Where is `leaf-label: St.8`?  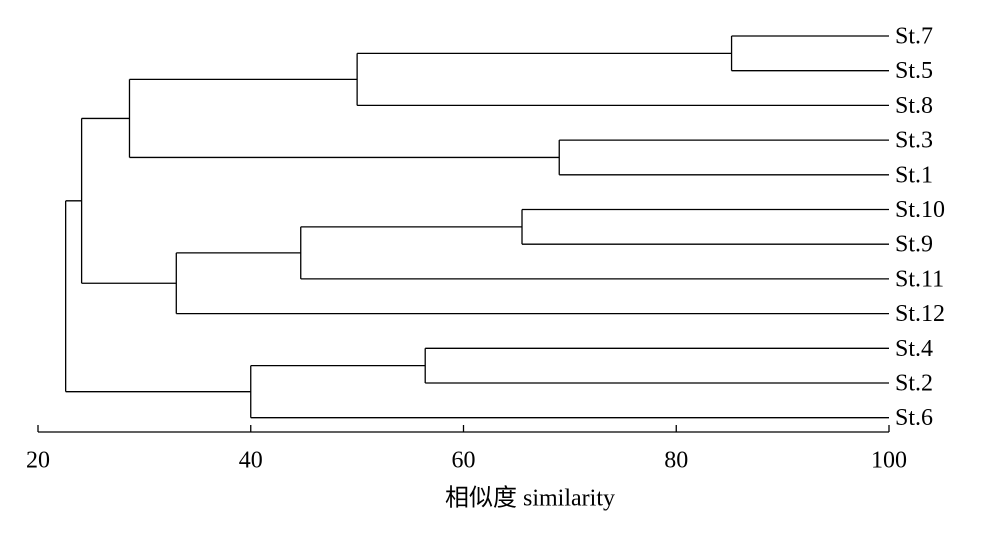 leaf-label: St.8 is located at coordinates (914, 106).